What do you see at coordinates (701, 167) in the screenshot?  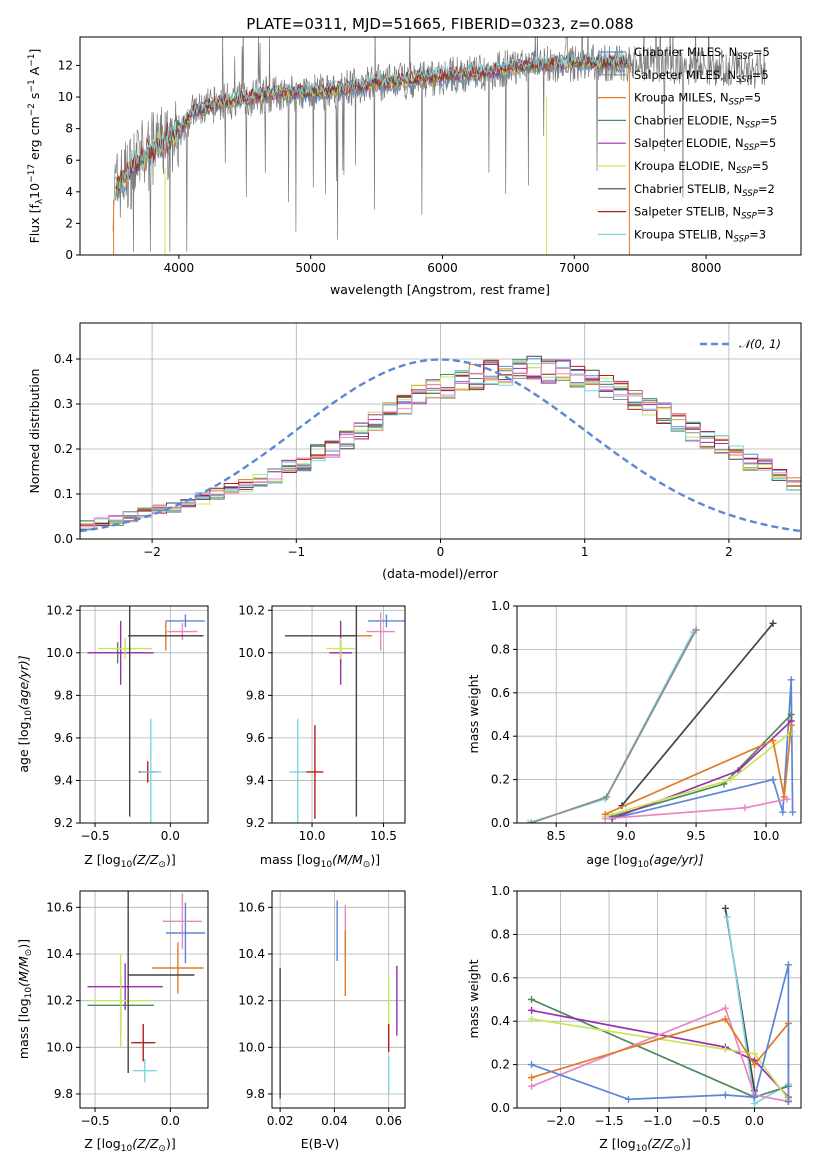 I see `legend-label: Kroupa ELODIE, NSSP=5` at bounding box center [701, 167].